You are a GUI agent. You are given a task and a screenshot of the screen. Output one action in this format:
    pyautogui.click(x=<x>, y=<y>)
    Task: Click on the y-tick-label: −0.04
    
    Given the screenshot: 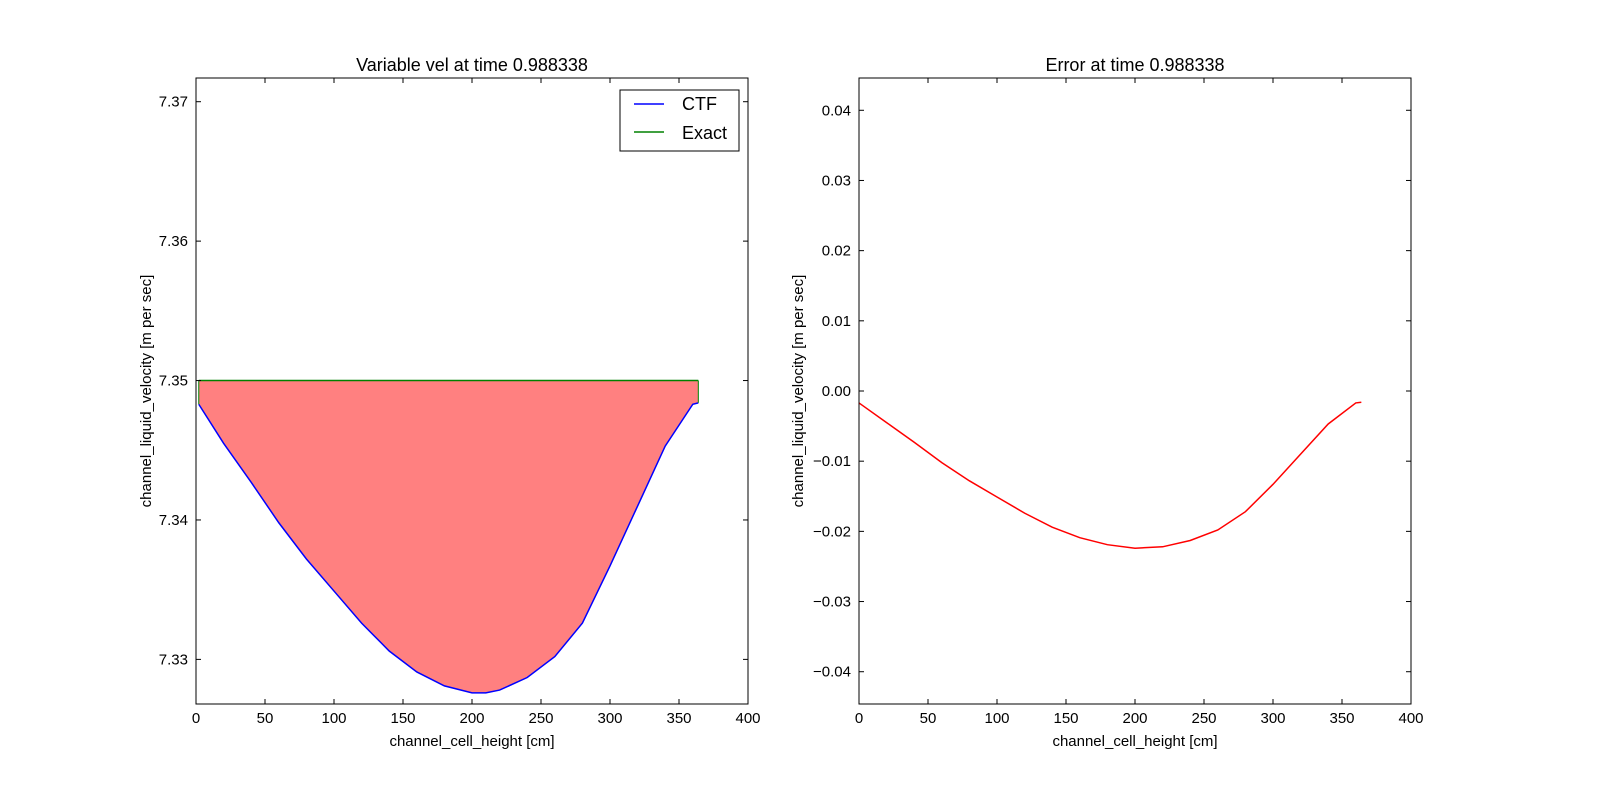 What is the action you would take?
    pyautogui.click(x=832, y=672)
    